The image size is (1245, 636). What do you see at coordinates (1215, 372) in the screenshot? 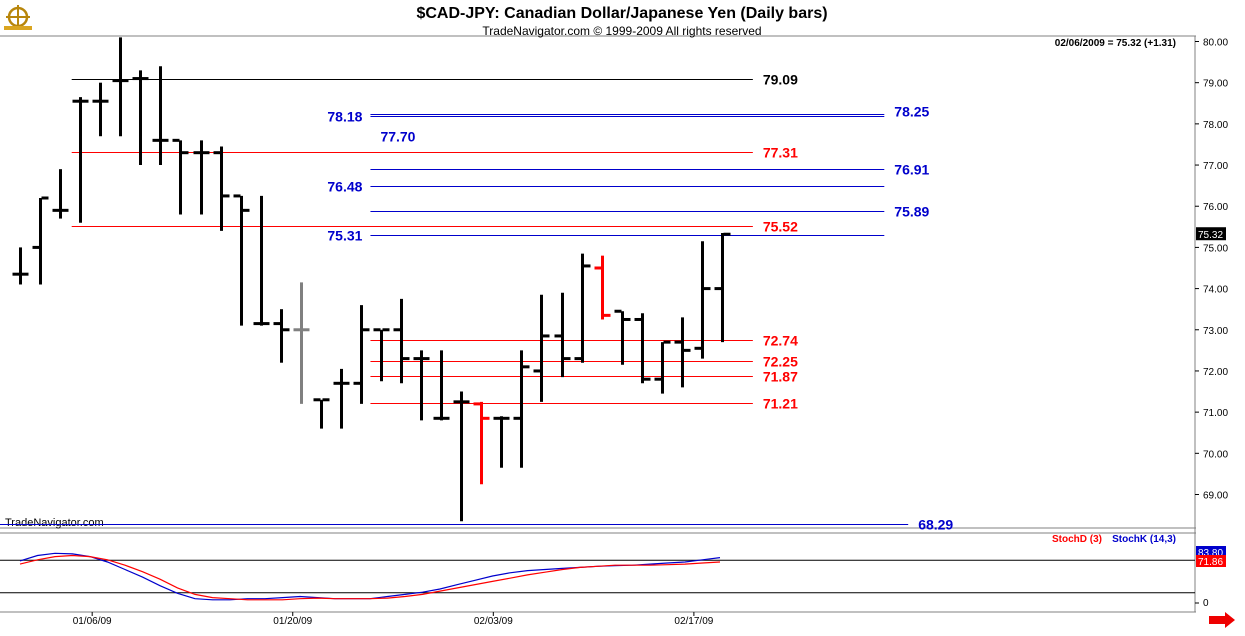
I see `price-tick-label: 72.00` at bounding box center [1215, 372].